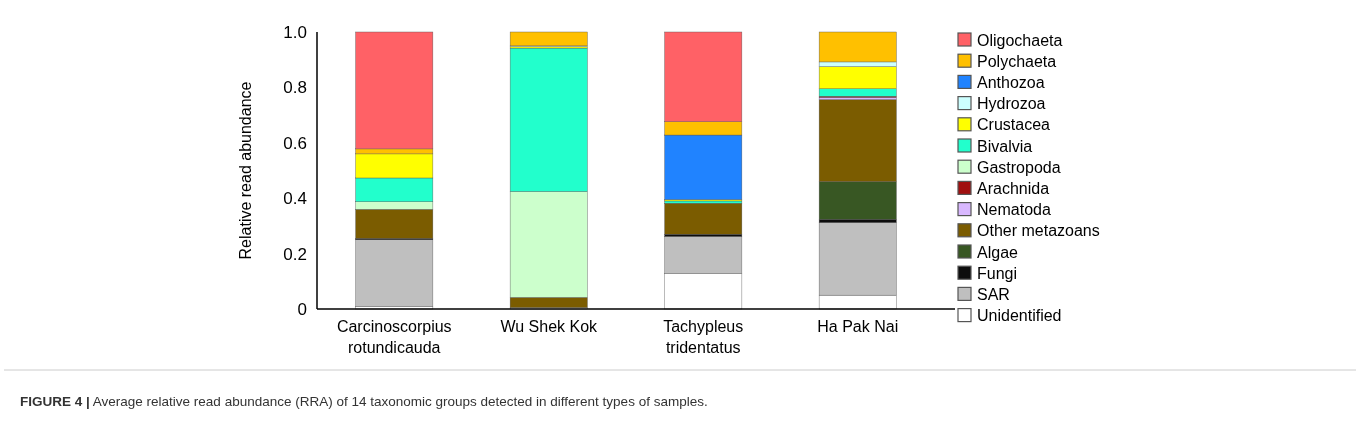  What do you see at coordinates (703, 337) in the screenshot?
I see `x-tick-label: Tachypleus tridentatus` at bounding box center [703, 337].